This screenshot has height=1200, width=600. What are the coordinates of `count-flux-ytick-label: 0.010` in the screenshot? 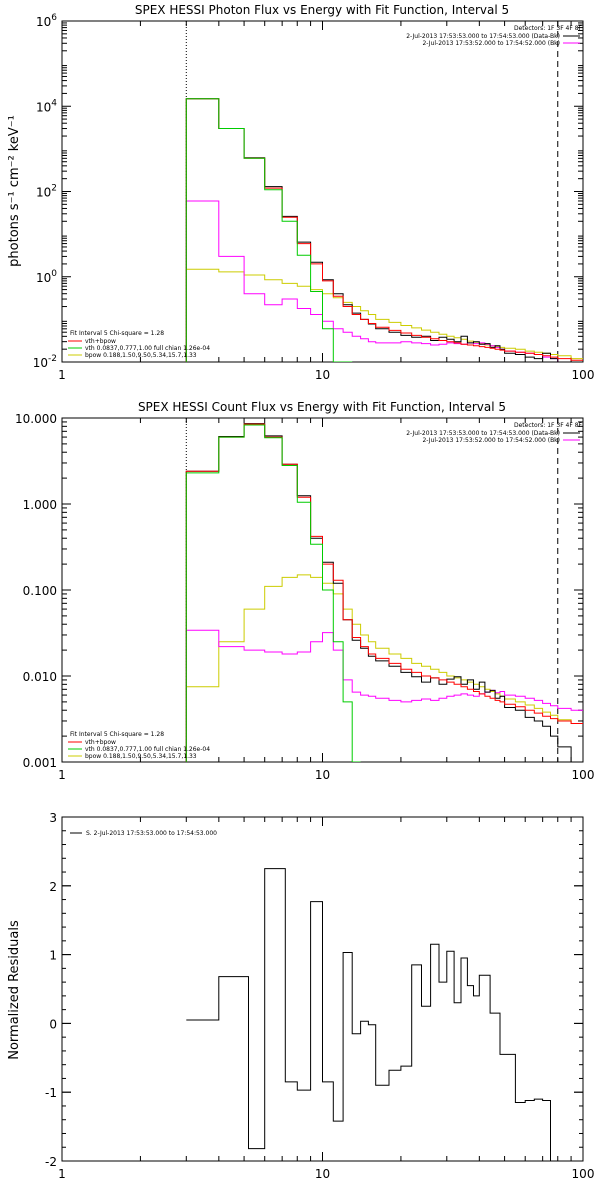 It's located at (40, 677).